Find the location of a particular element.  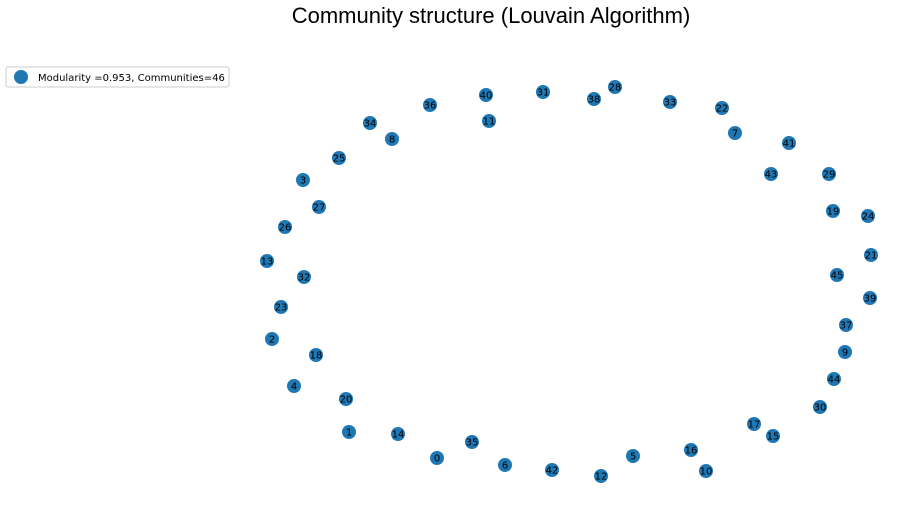

graph-node-12: 12 is located at coordinates (601, 476).